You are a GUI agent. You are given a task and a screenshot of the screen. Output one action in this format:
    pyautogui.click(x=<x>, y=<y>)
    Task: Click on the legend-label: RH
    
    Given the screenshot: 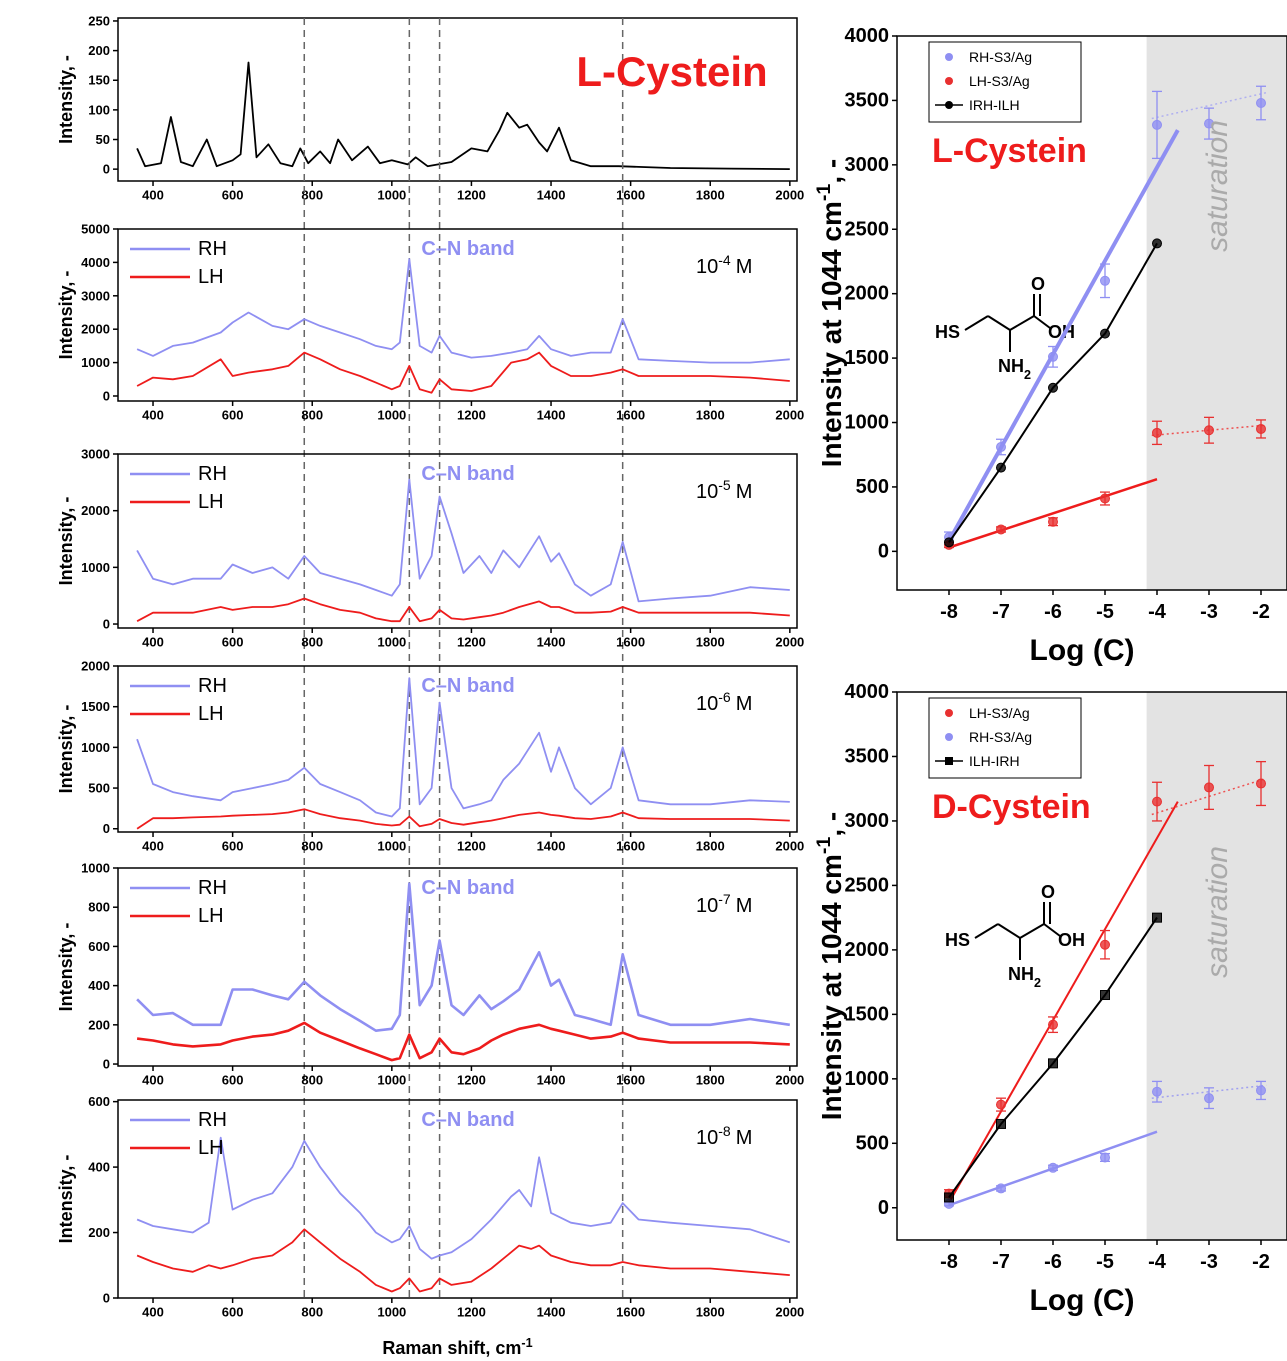 What is the action you would take?
    pyautogui.click(x=212, y=1120)
    